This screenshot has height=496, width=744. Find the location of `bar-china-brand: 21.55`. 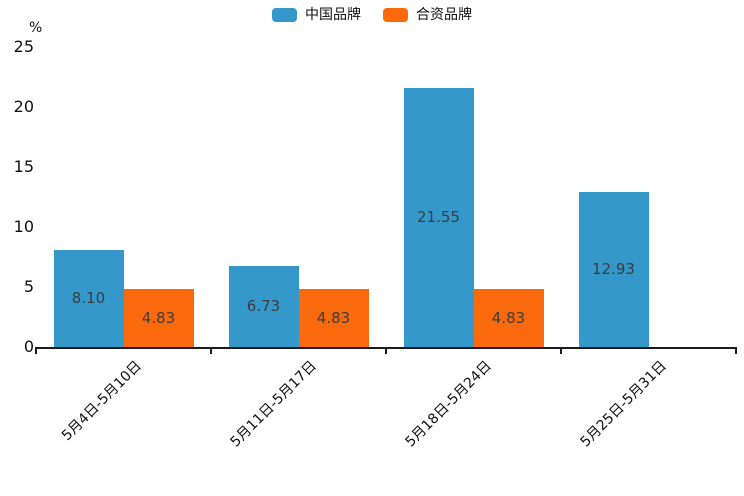

bar-china-brand: 21.55 is located at coordinates (438, 217).